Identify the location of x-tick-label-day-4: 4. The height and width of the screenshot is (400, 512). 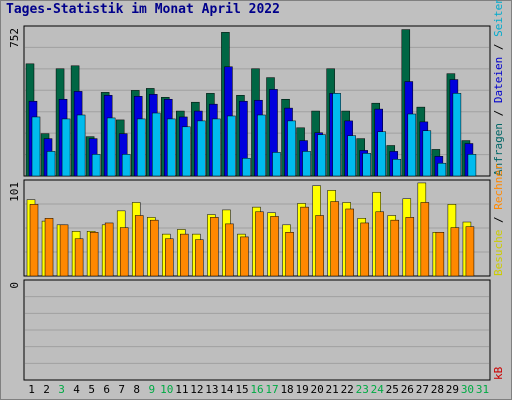
(76, 389).